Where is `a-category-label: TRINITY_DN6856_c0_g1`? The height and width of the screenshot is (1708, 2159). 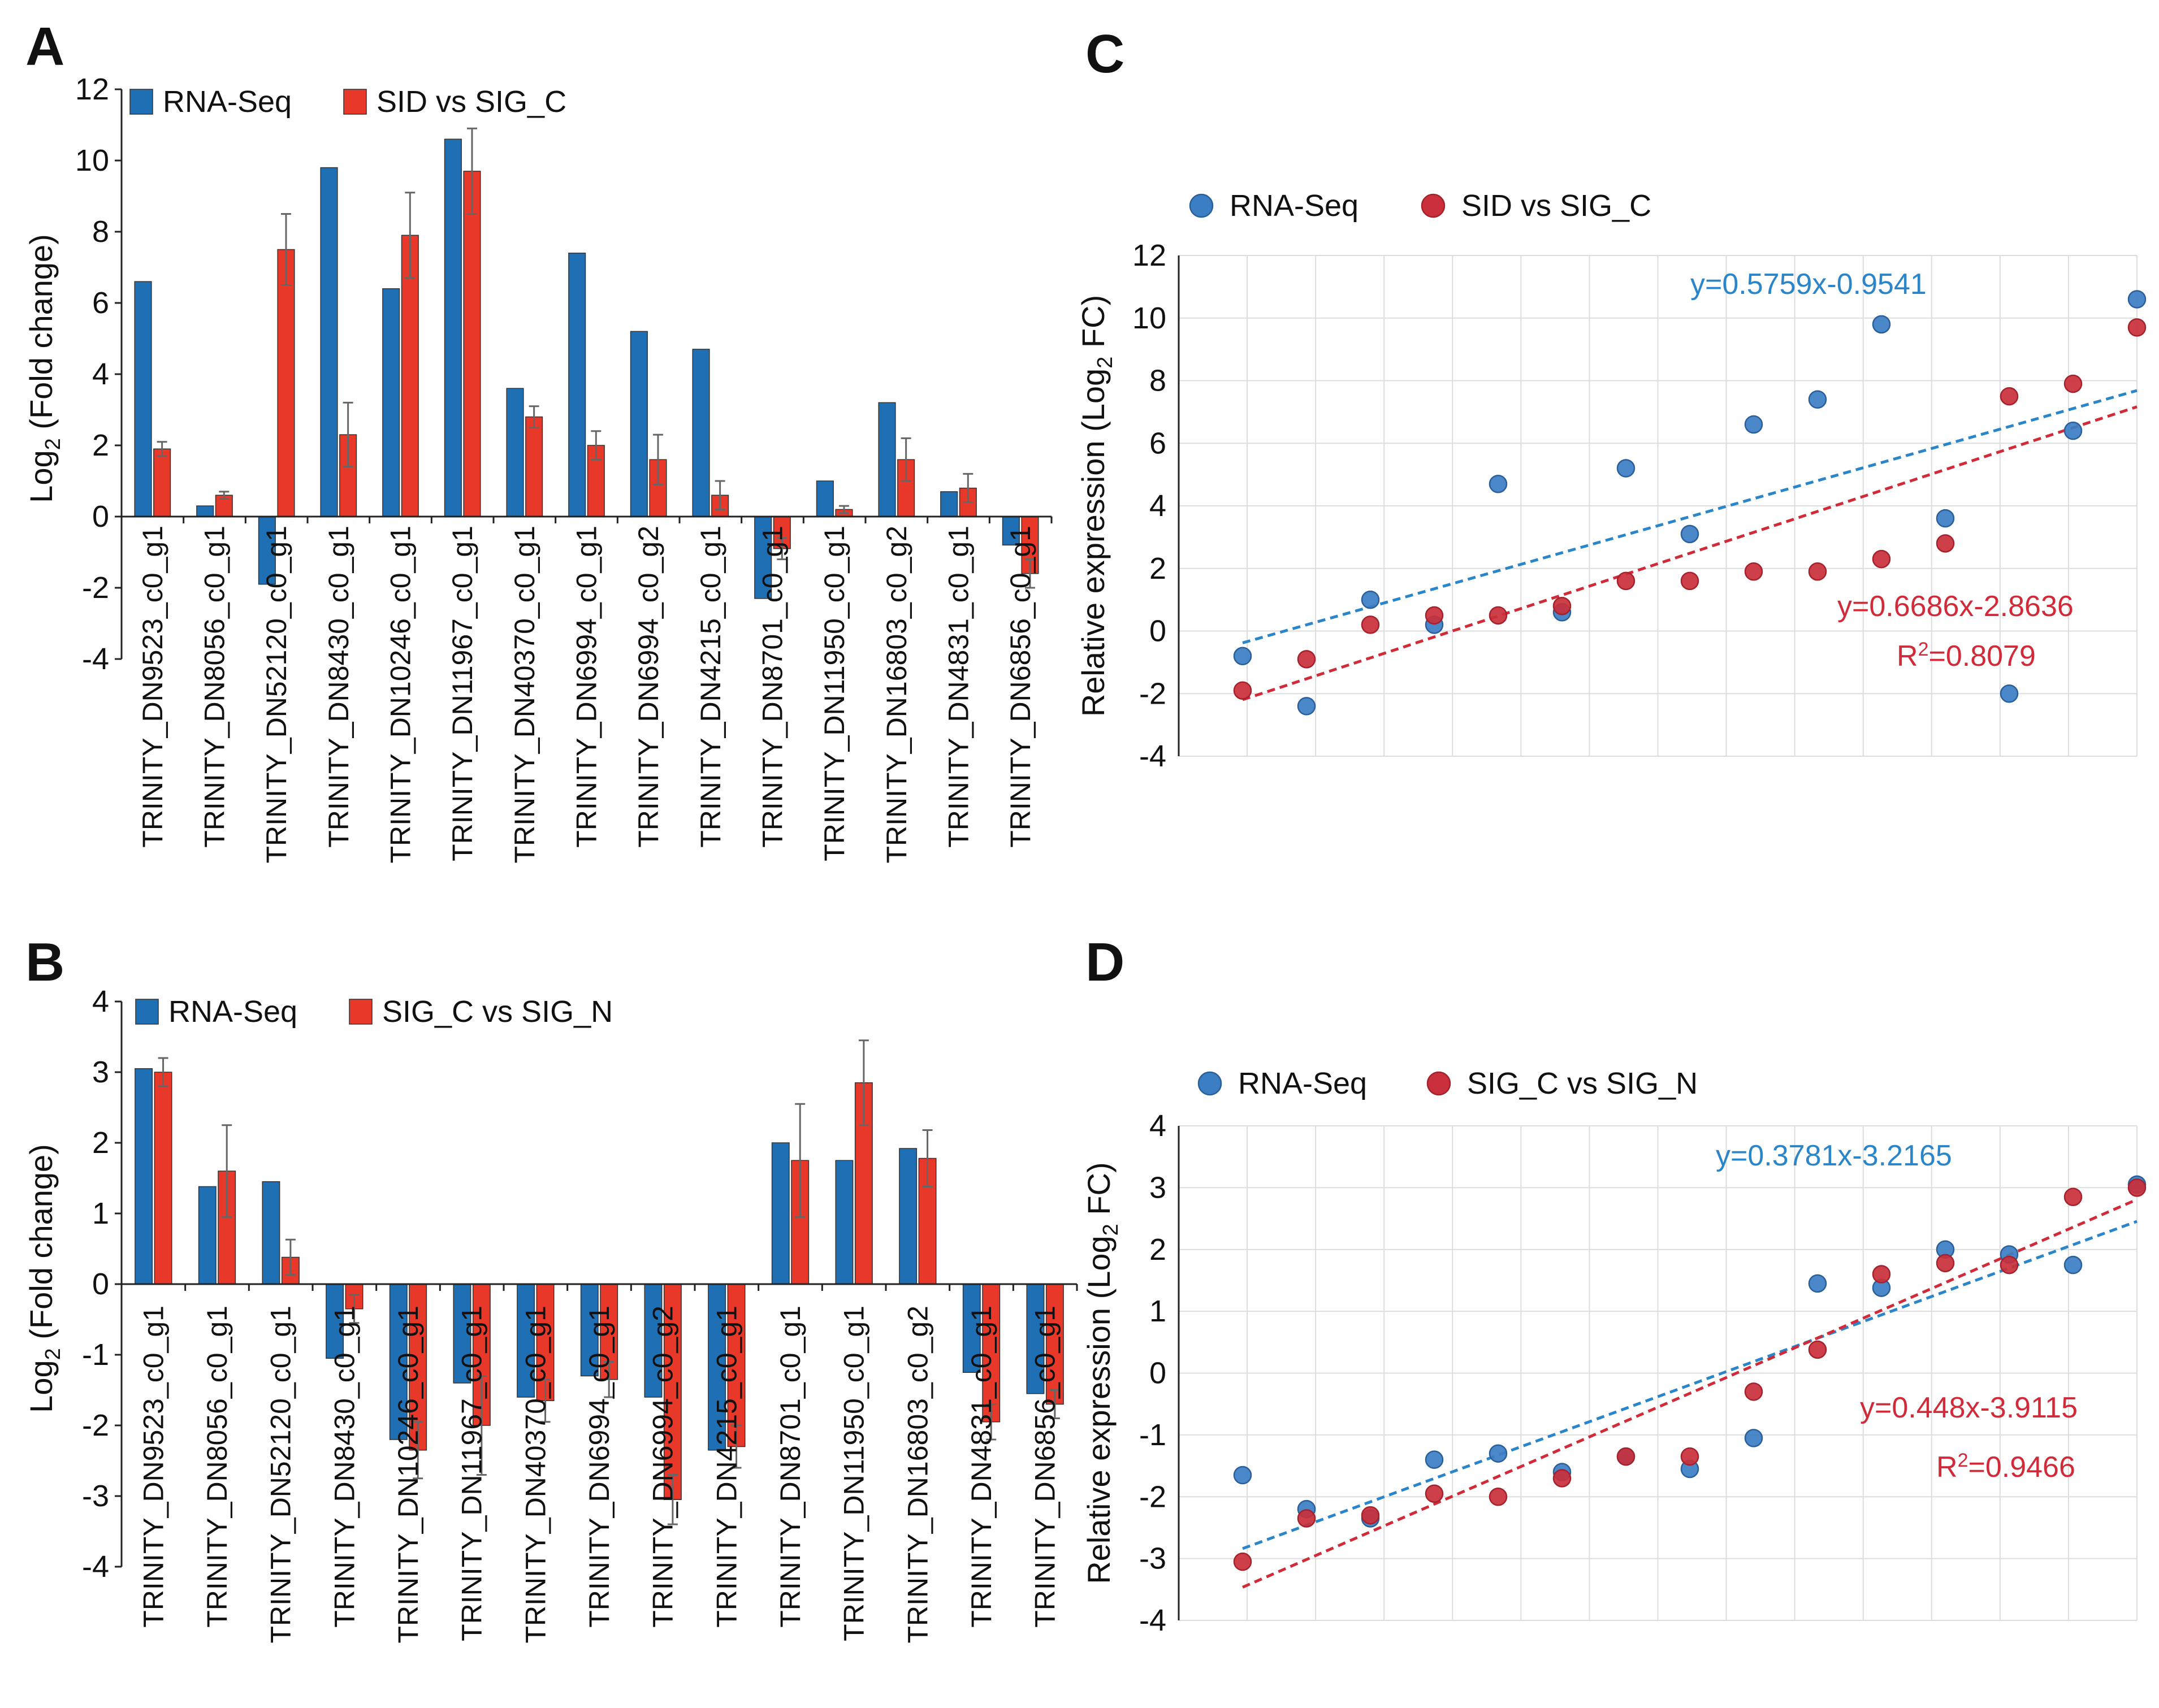 a-category-label: TRINITY_DN6856_c0_g1 is located at coordinates (1020, 687).